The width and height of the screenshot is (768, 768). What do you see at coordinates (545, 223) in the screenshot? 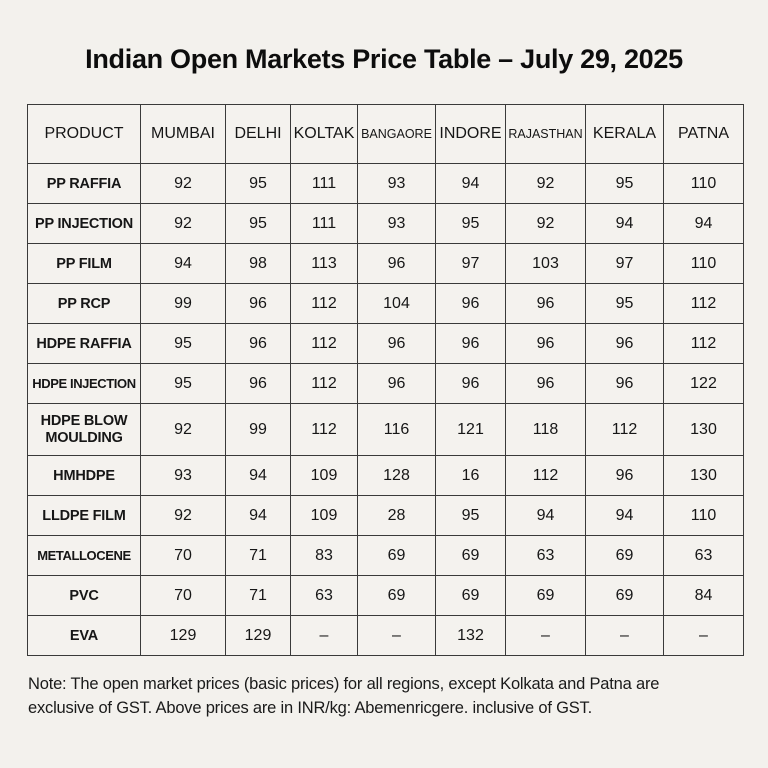
I see `price-cell-rajasthan: 92` at bounding box center [545, 223].